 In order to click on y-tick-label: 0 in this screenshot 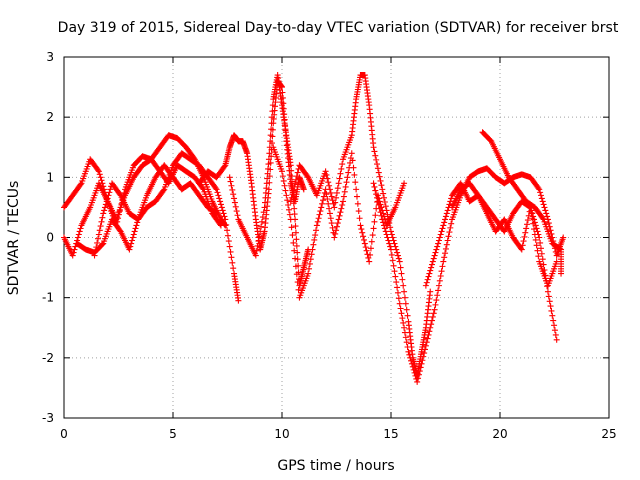, I will do `click(50, 238)`.